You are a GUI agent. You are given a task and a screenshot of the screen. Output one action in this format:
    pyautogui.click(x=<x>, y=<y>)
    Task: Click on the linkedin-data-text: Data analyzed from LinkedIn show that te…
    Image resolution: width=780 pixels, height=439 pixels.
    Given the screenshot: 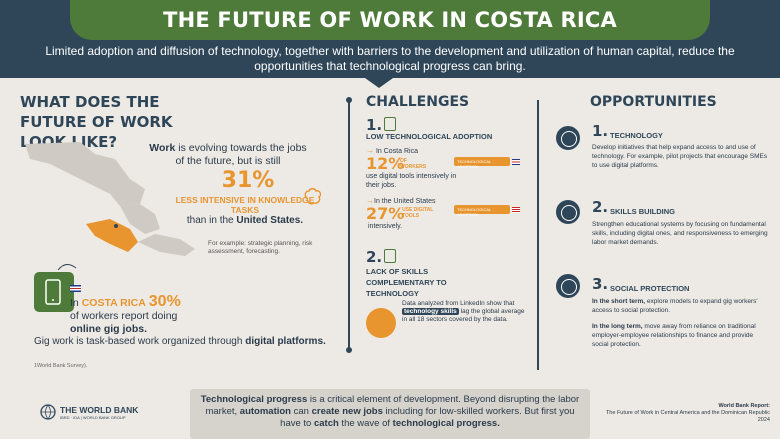 What is the action you would take?
    pyautogui.click(x=463, y=311)
    